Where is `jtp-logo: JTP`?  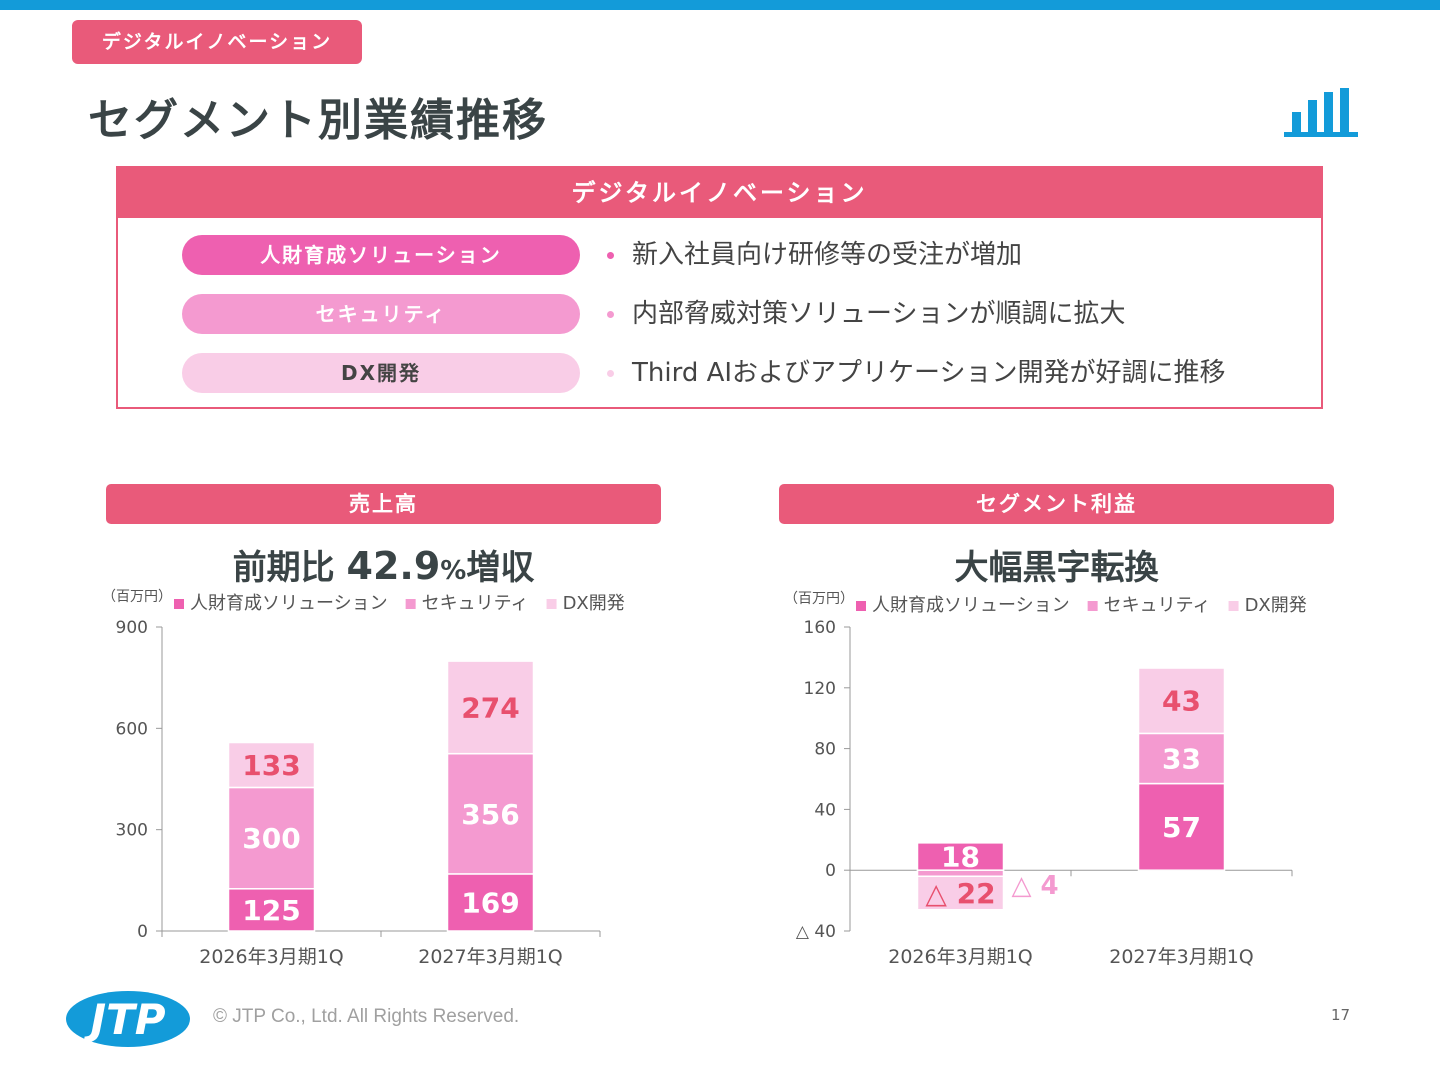
jtp-logo: JTP is located at coordinates (128, 1019).